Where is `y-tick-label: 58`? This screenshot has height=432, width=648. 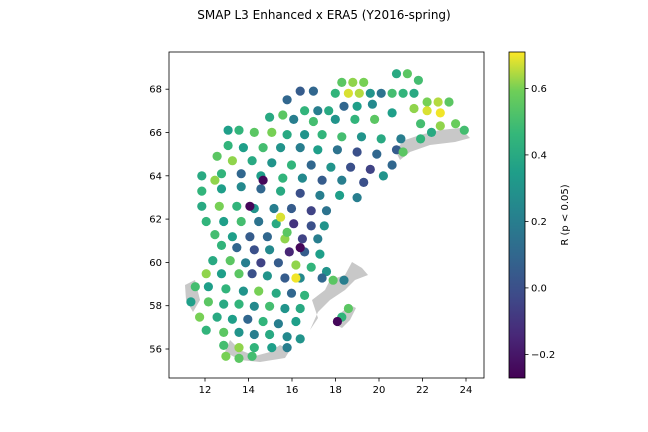
y-tick-label: 58 is located at coordinates (155, 306).